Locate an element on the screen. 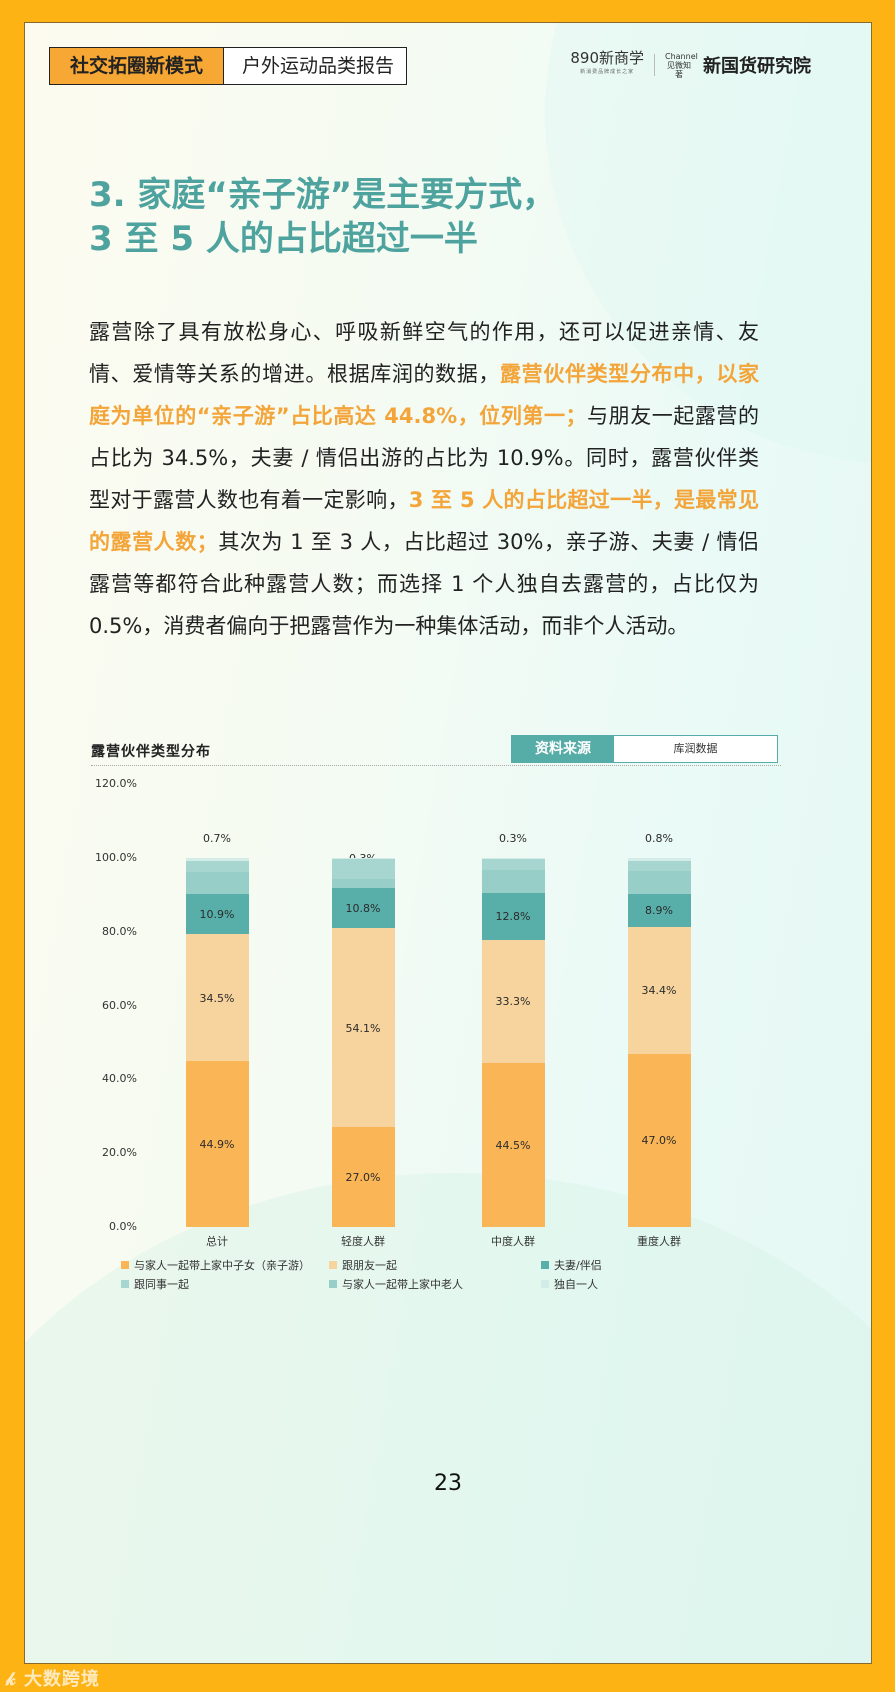  legend-item: 与家人一起带上家中子女（亲子游） is located at coordinates (215, 1265).